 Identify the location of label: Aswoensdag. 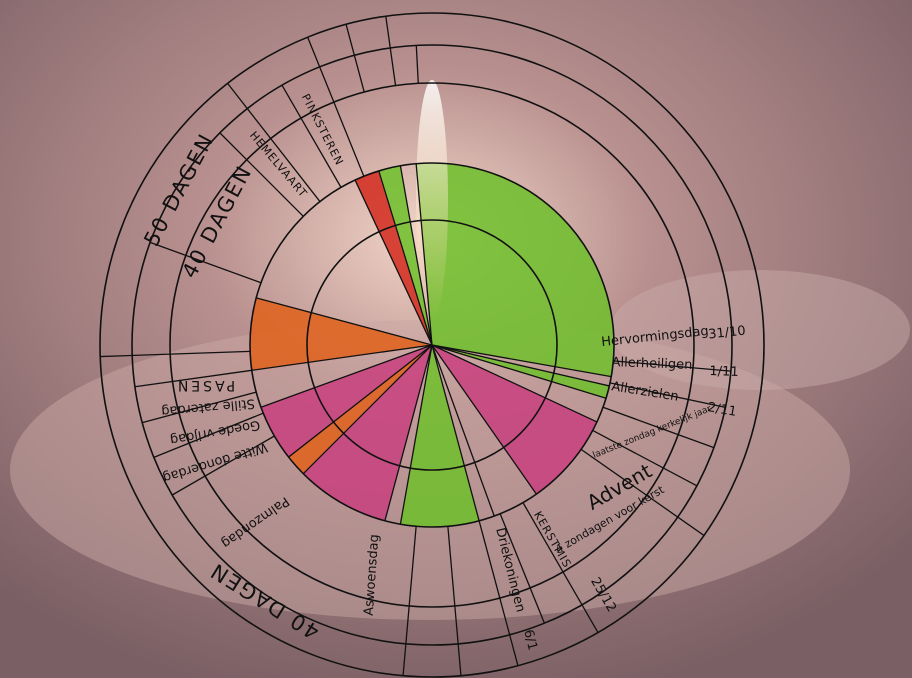
(372, 575).